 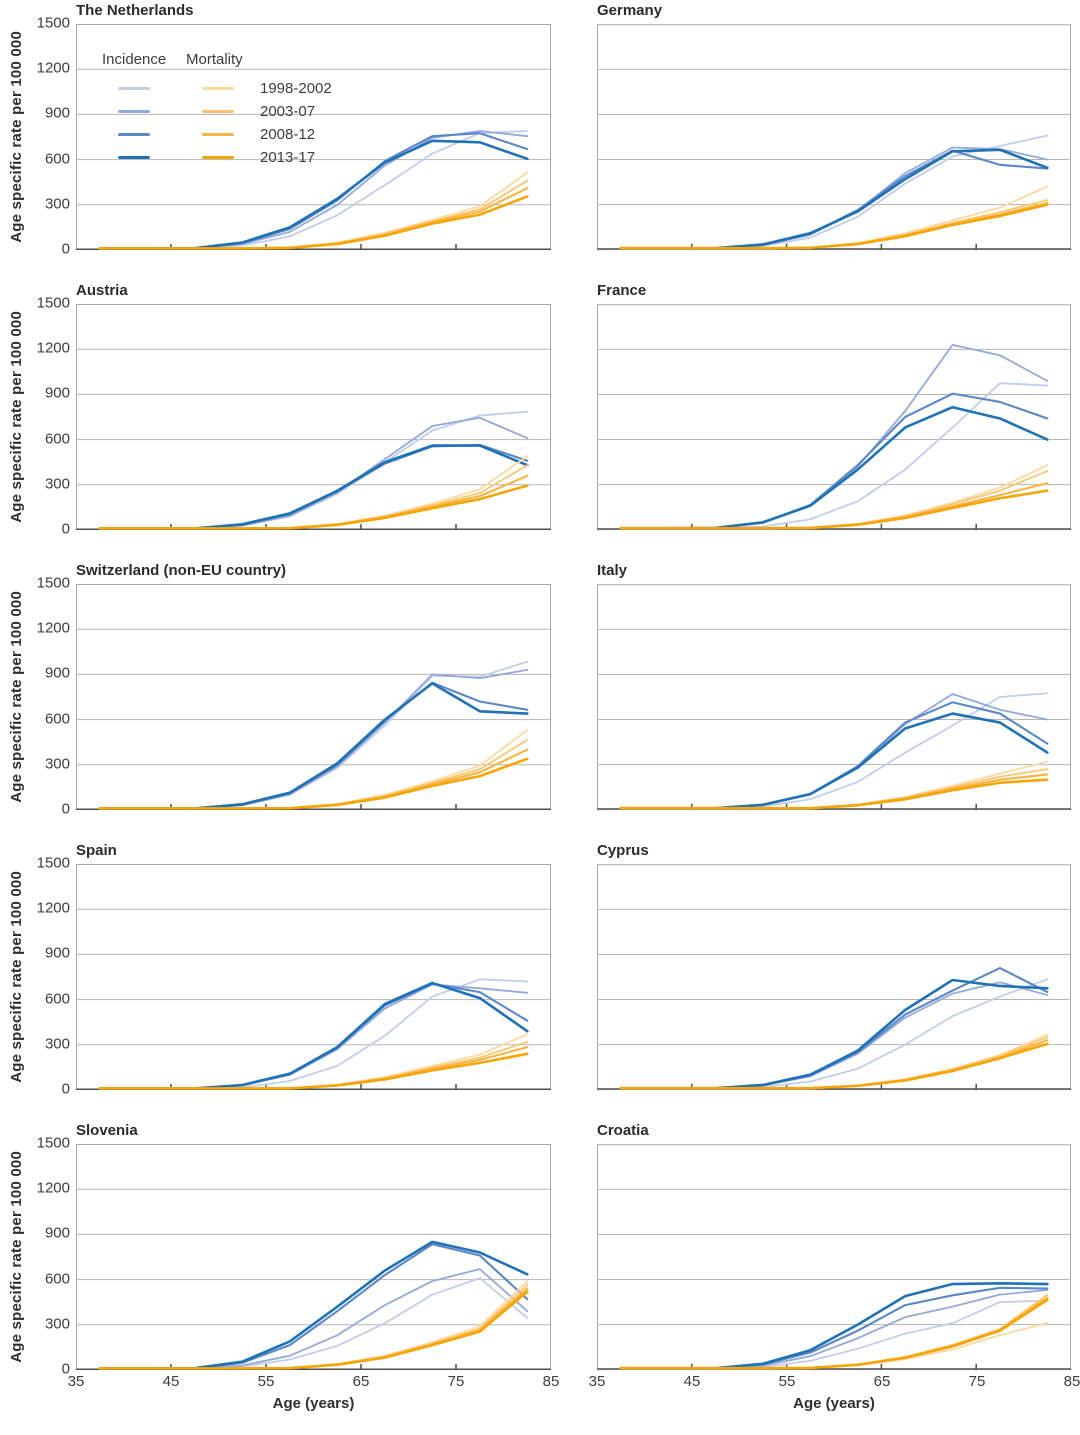 I want to click on chart-panel-croatia: Croatia 35 45 55 65 75 85 Age (years), so click(x=834, y=1267).